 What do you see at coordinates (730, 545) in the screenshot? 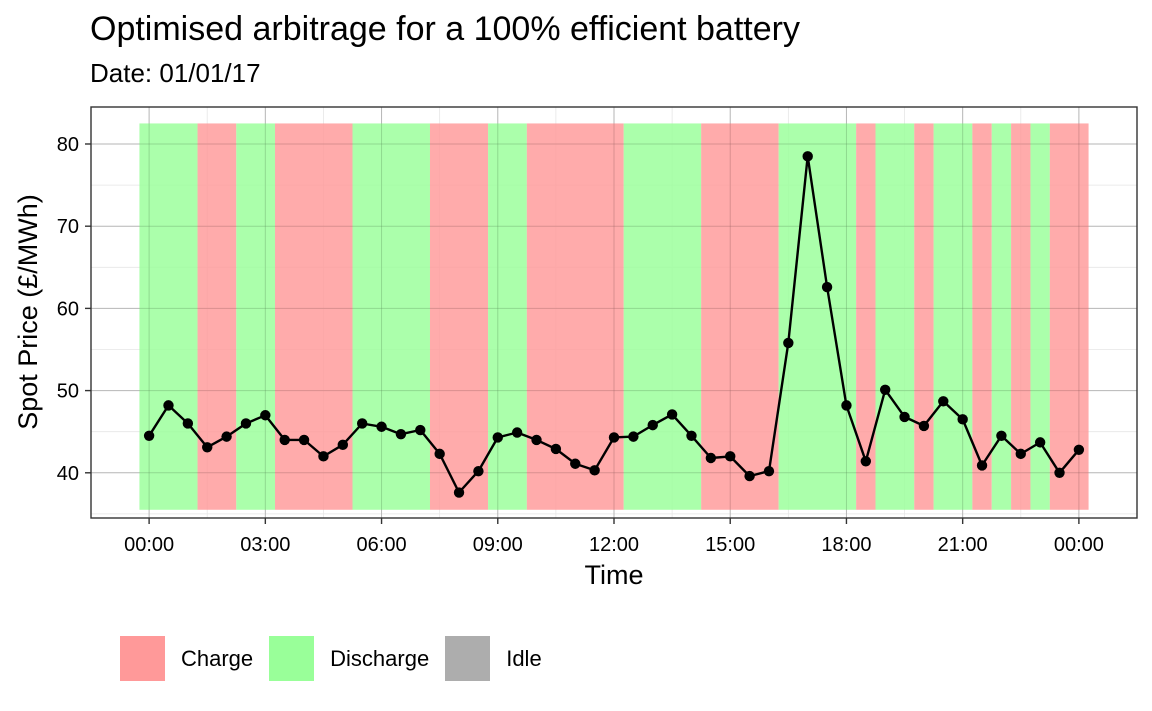
I see `x-tick-label: 15:00` at bounding box center [730, 545].